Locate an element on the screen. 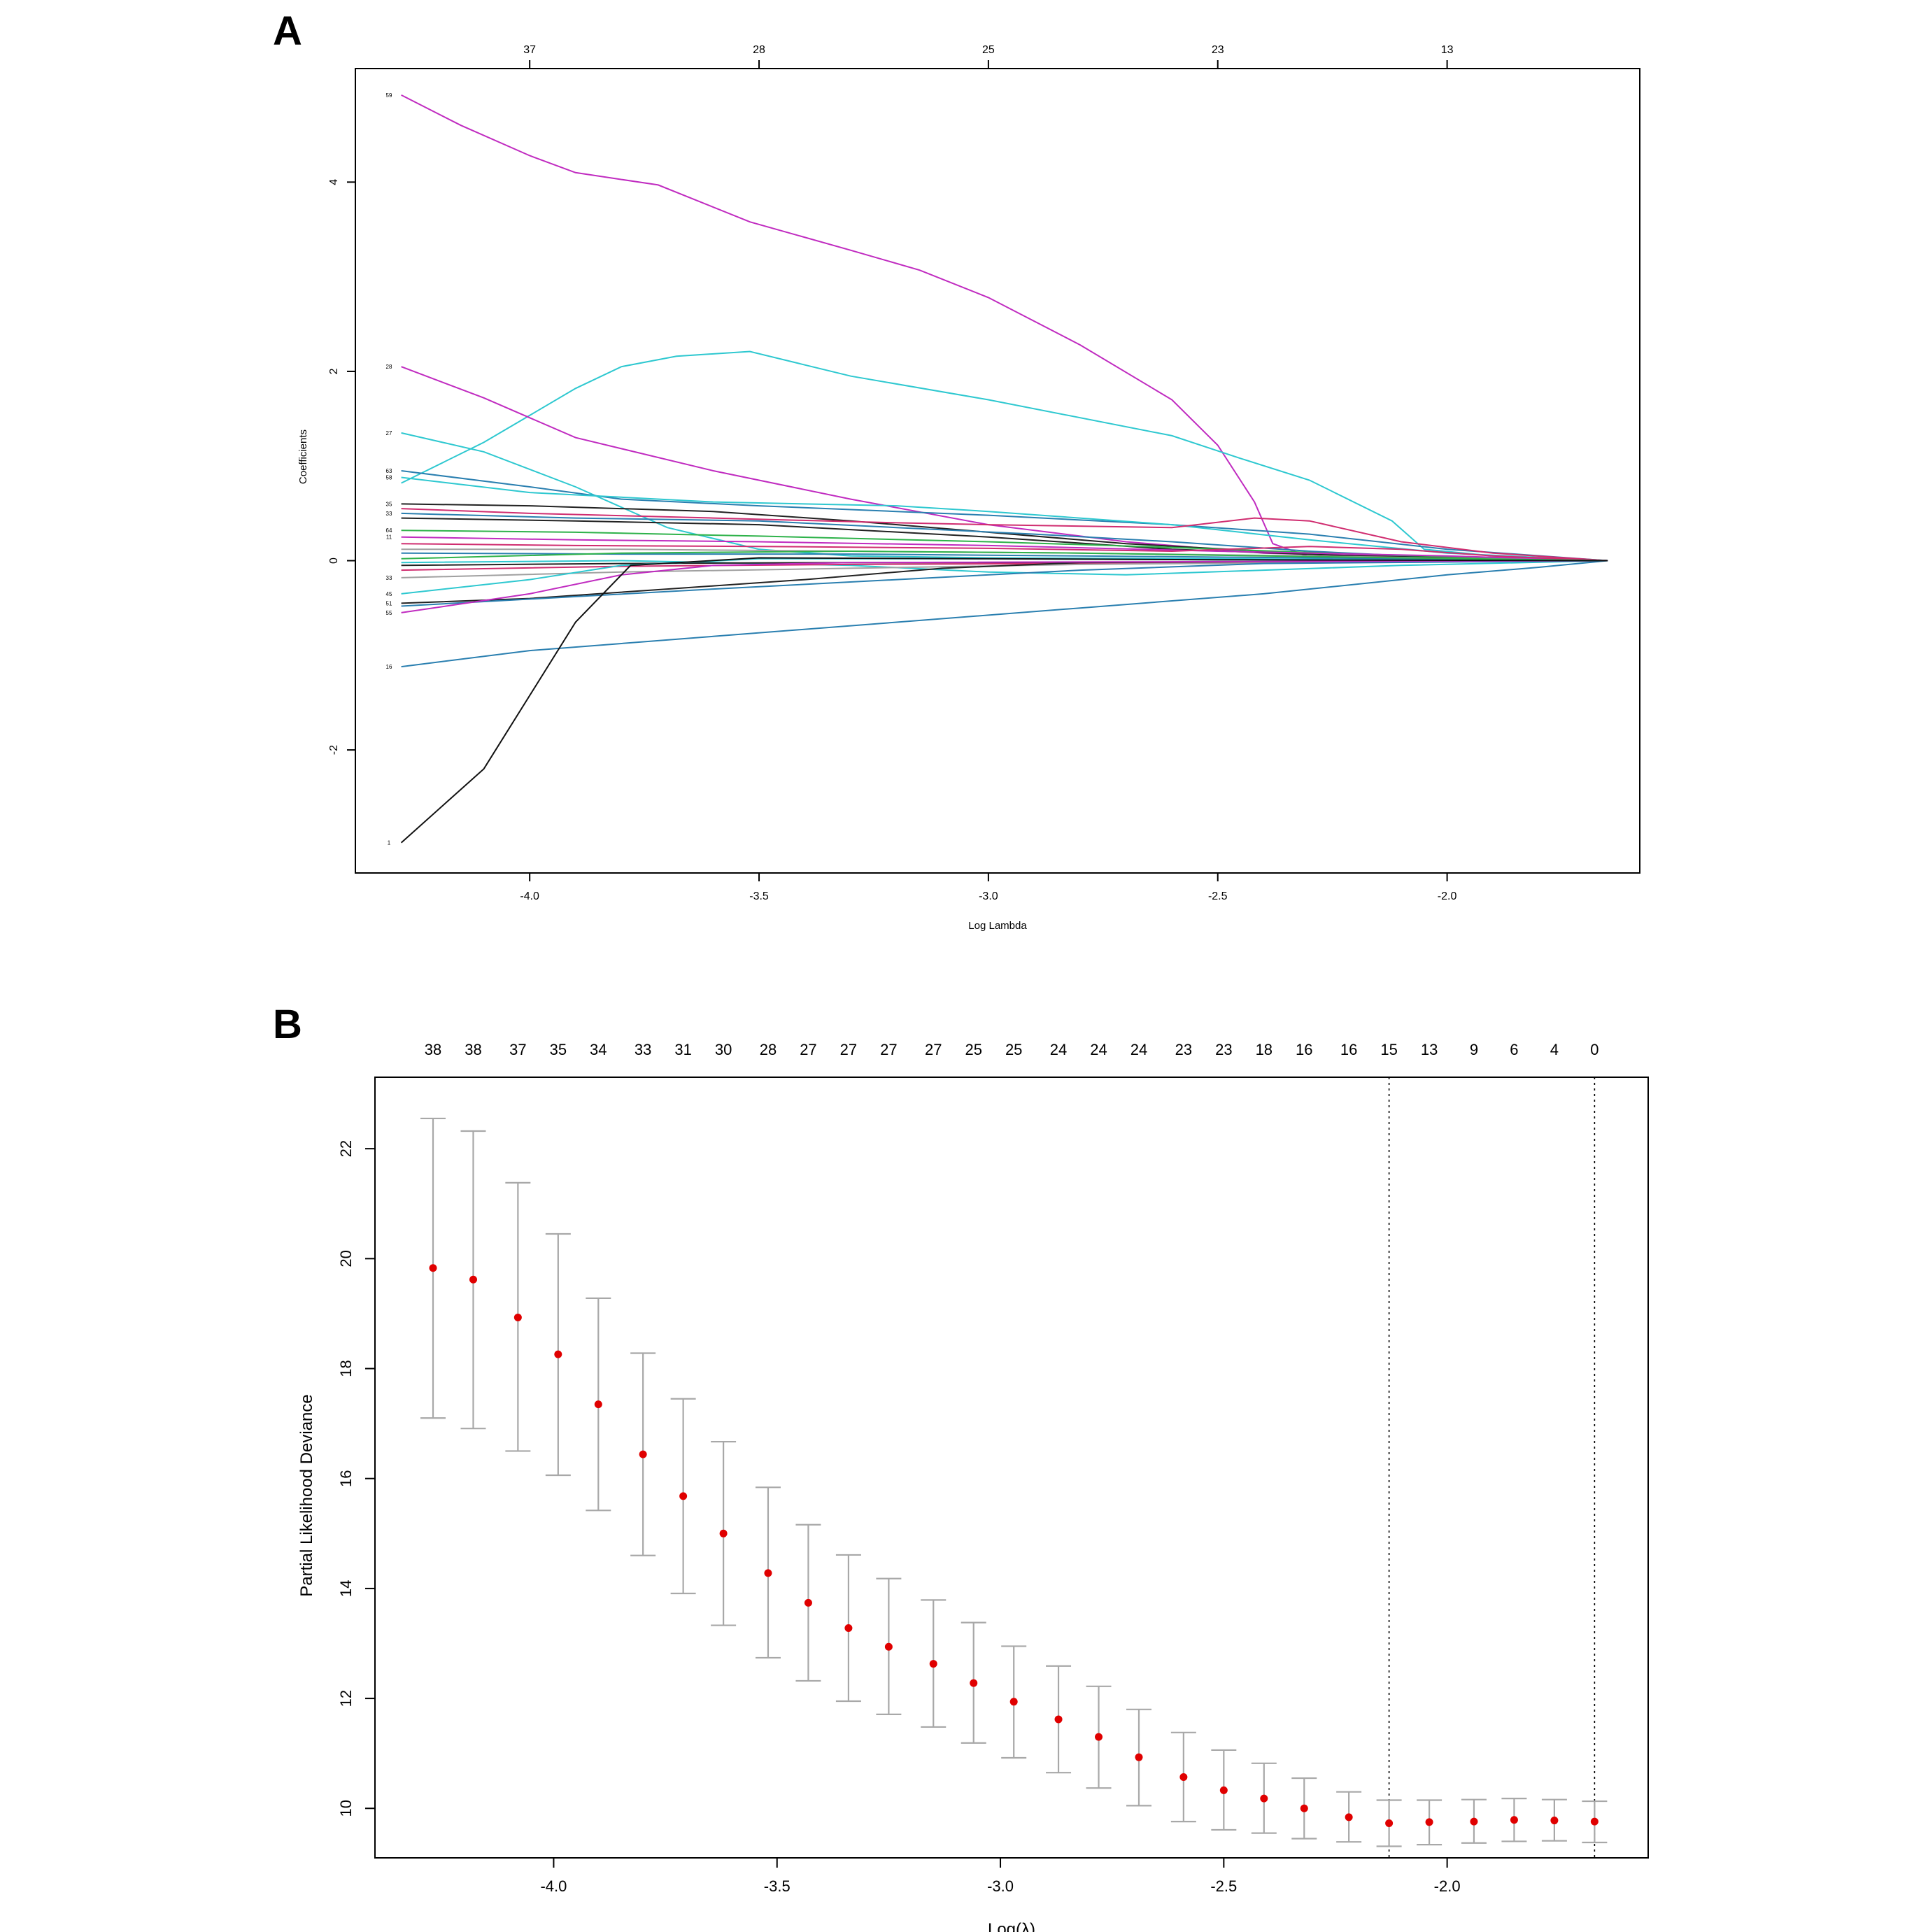 The width and height of the screenshot is (1928, 1932). x-tick-label-b: -3.5 is located at coordinates (777, 1886).